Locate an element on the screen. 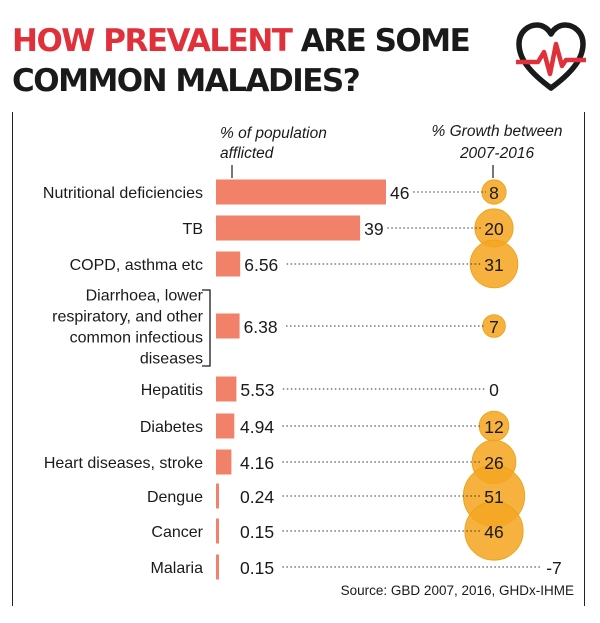 Image resolution: width=600 pixels, height=623 pixels. category-label: common infectious is located at coordinates (136, 338).